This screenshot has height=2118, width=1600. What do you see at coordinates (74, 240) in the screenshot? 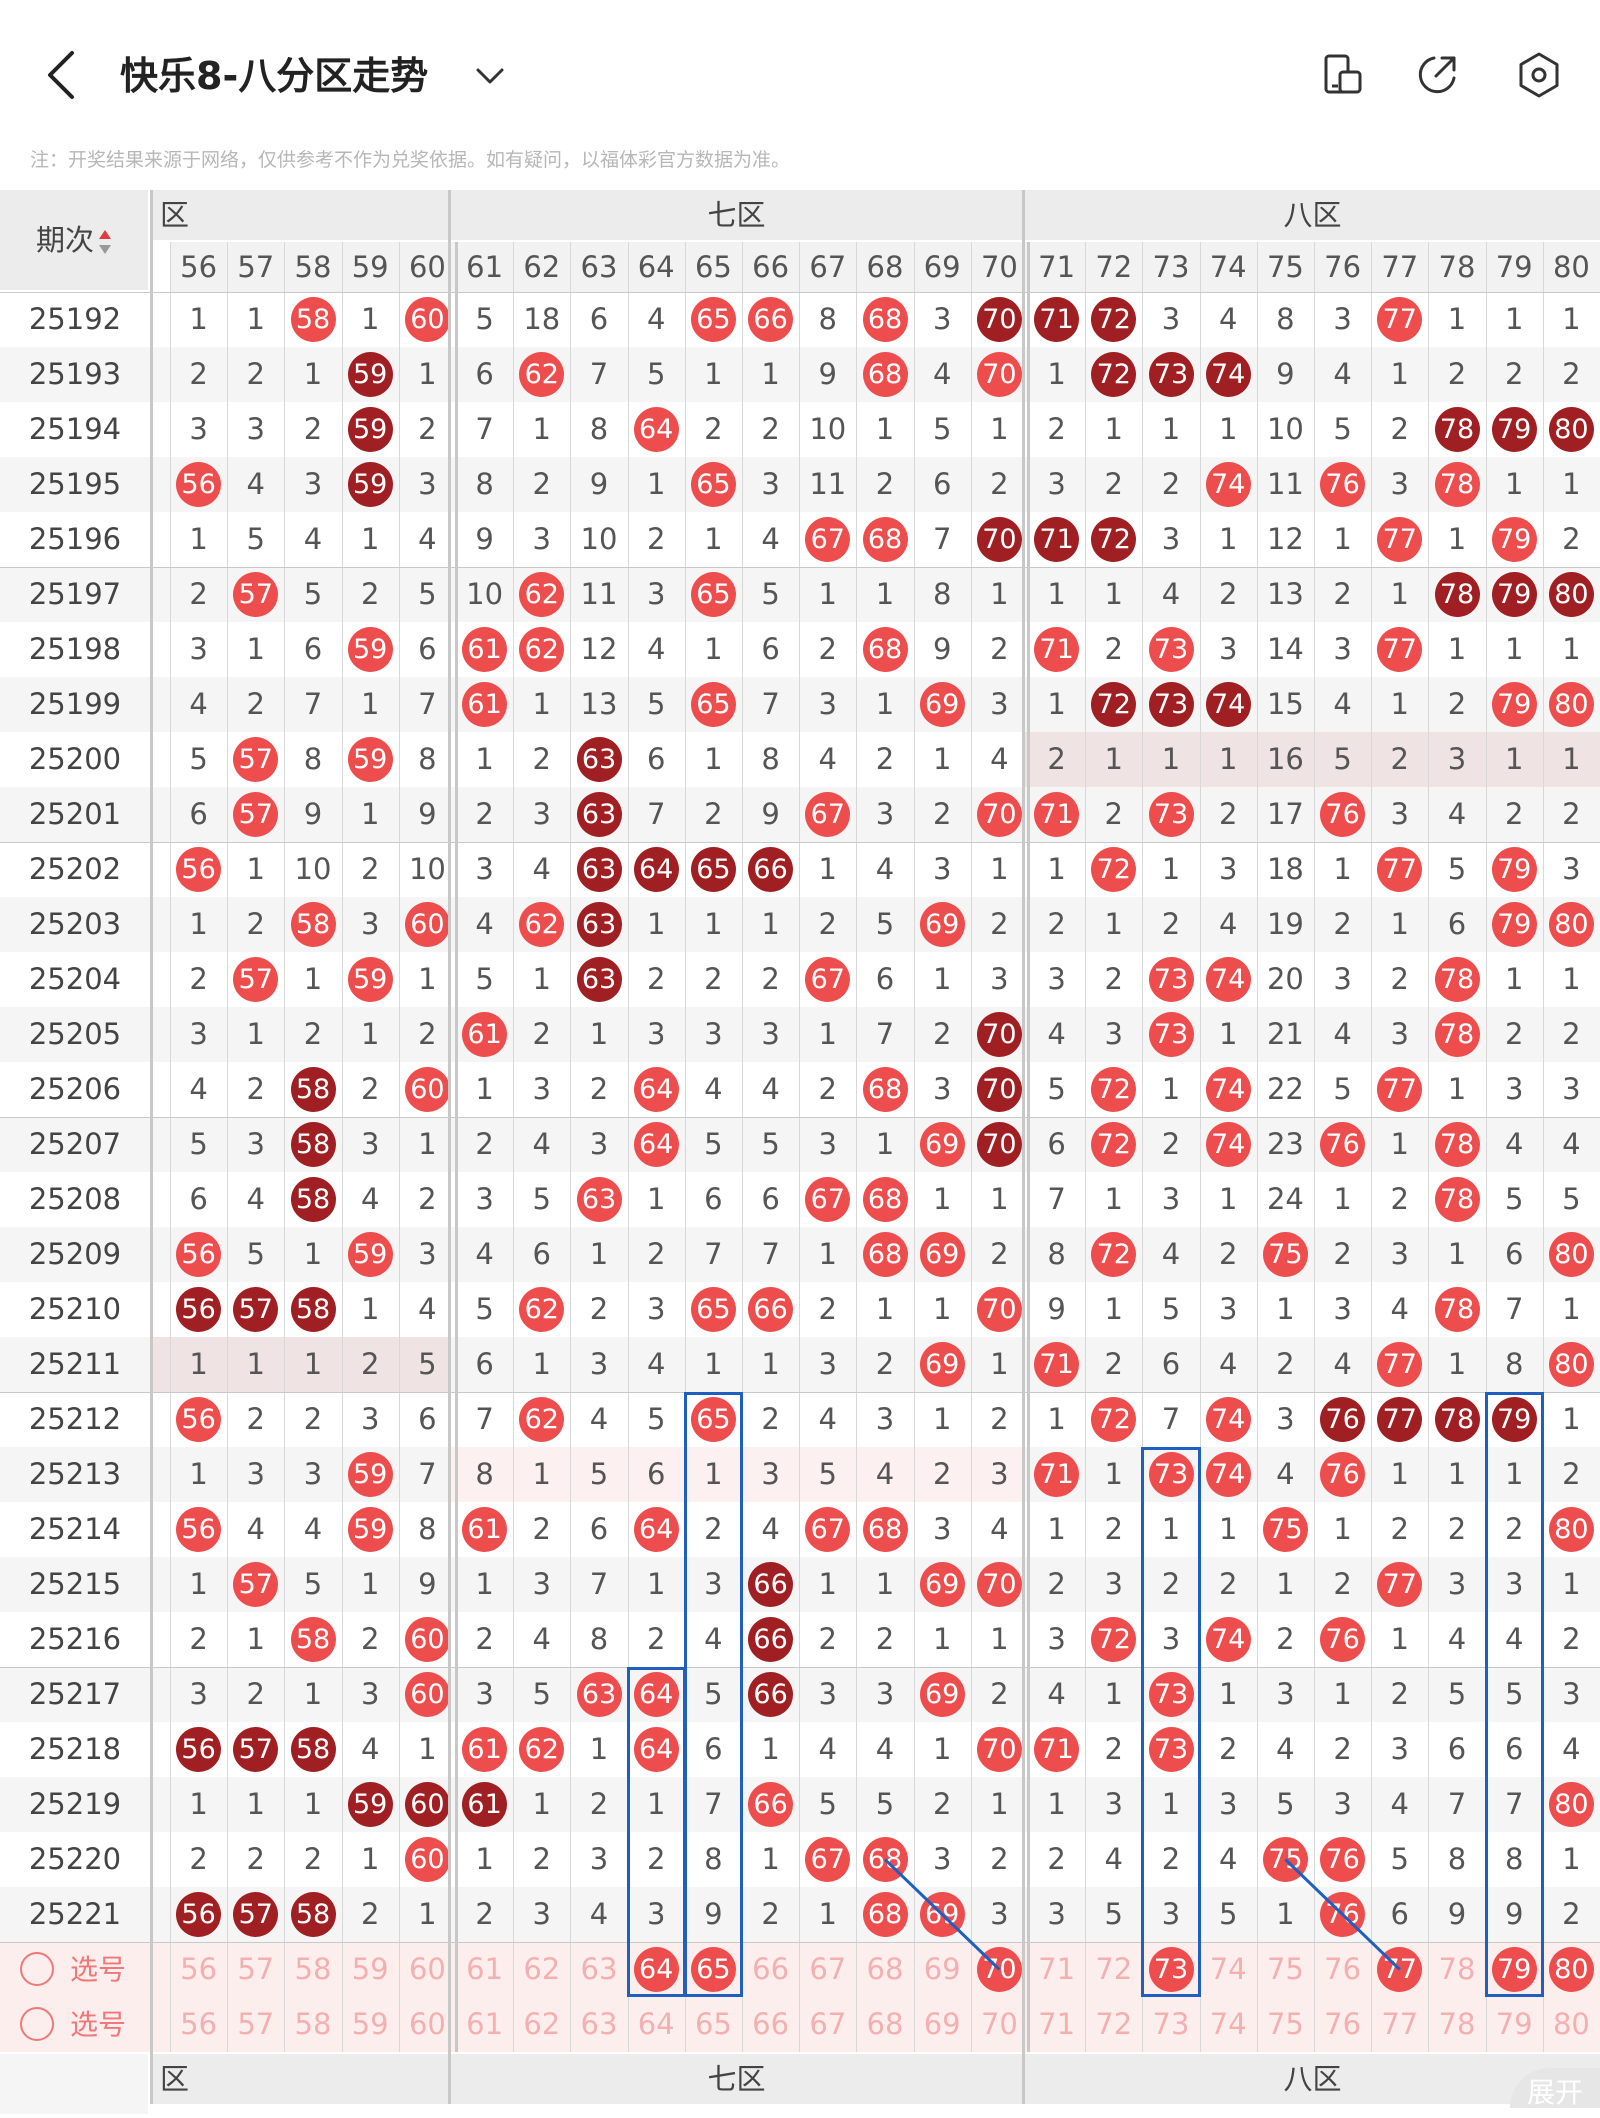
I see `period-header: 期次` at bounding box center [74, 240].